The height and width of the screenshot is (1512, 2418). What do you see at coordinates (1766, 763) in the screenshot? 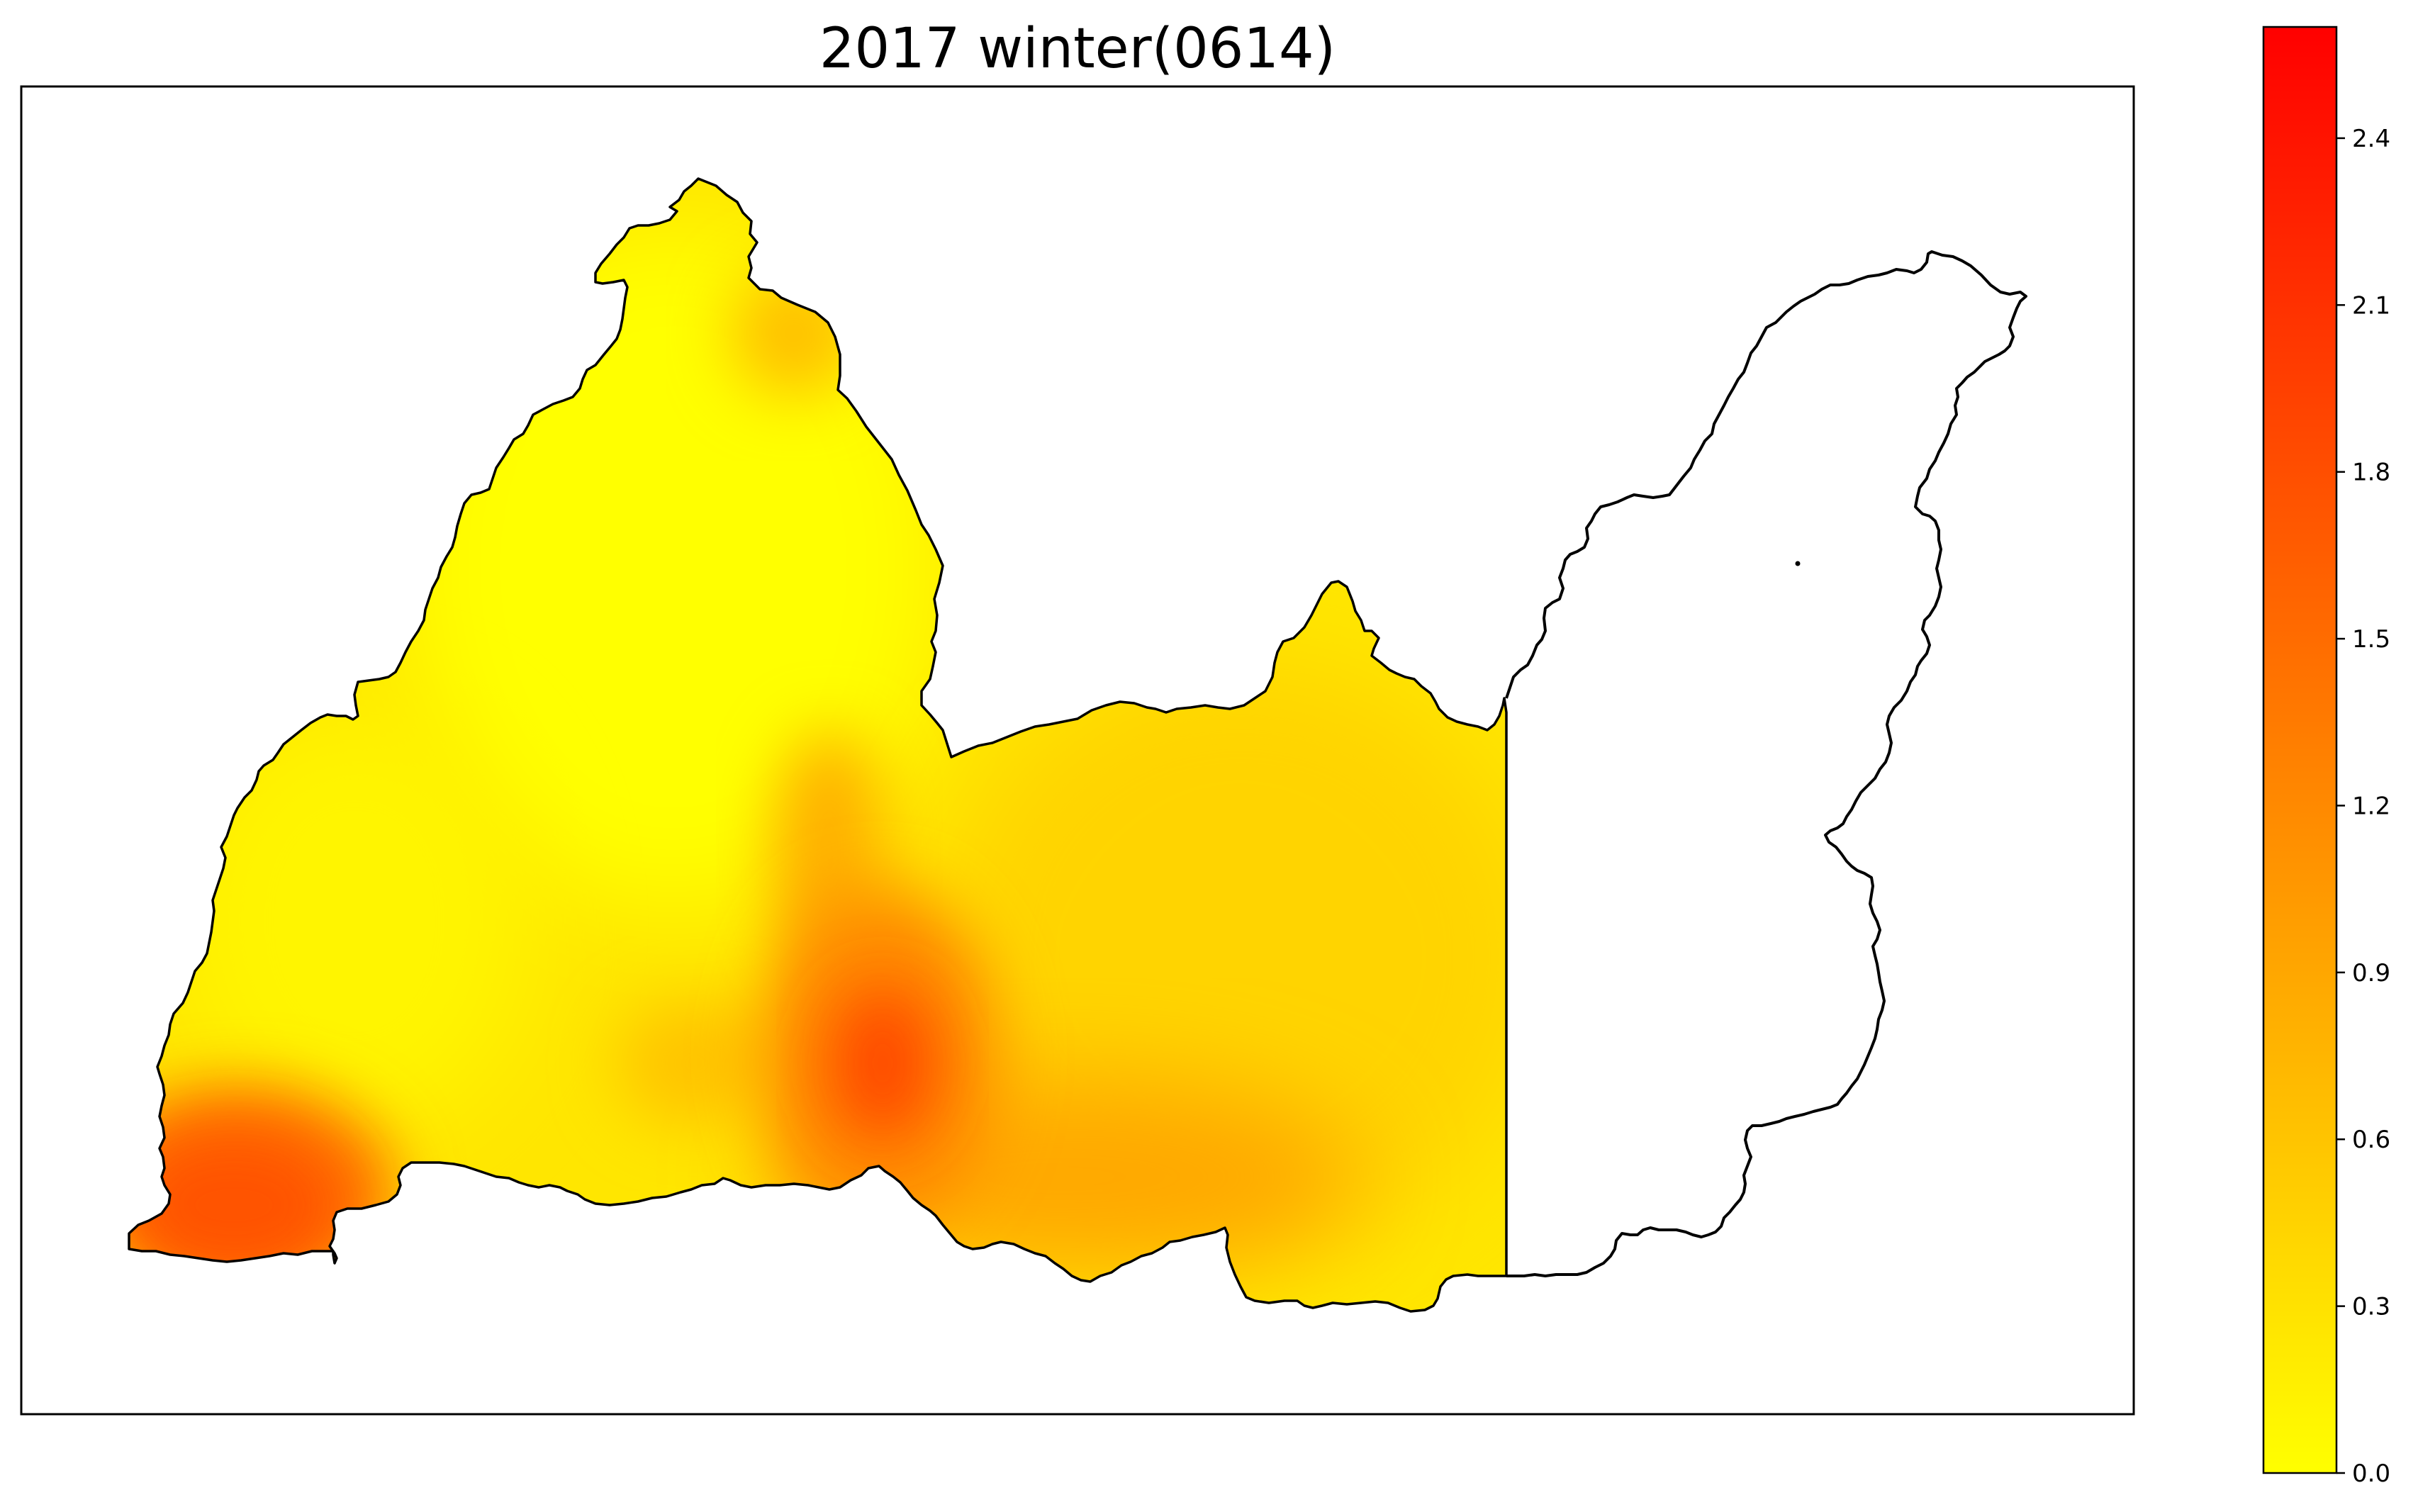
I see `region-boundary-east` at bounding box center [1766, 763].